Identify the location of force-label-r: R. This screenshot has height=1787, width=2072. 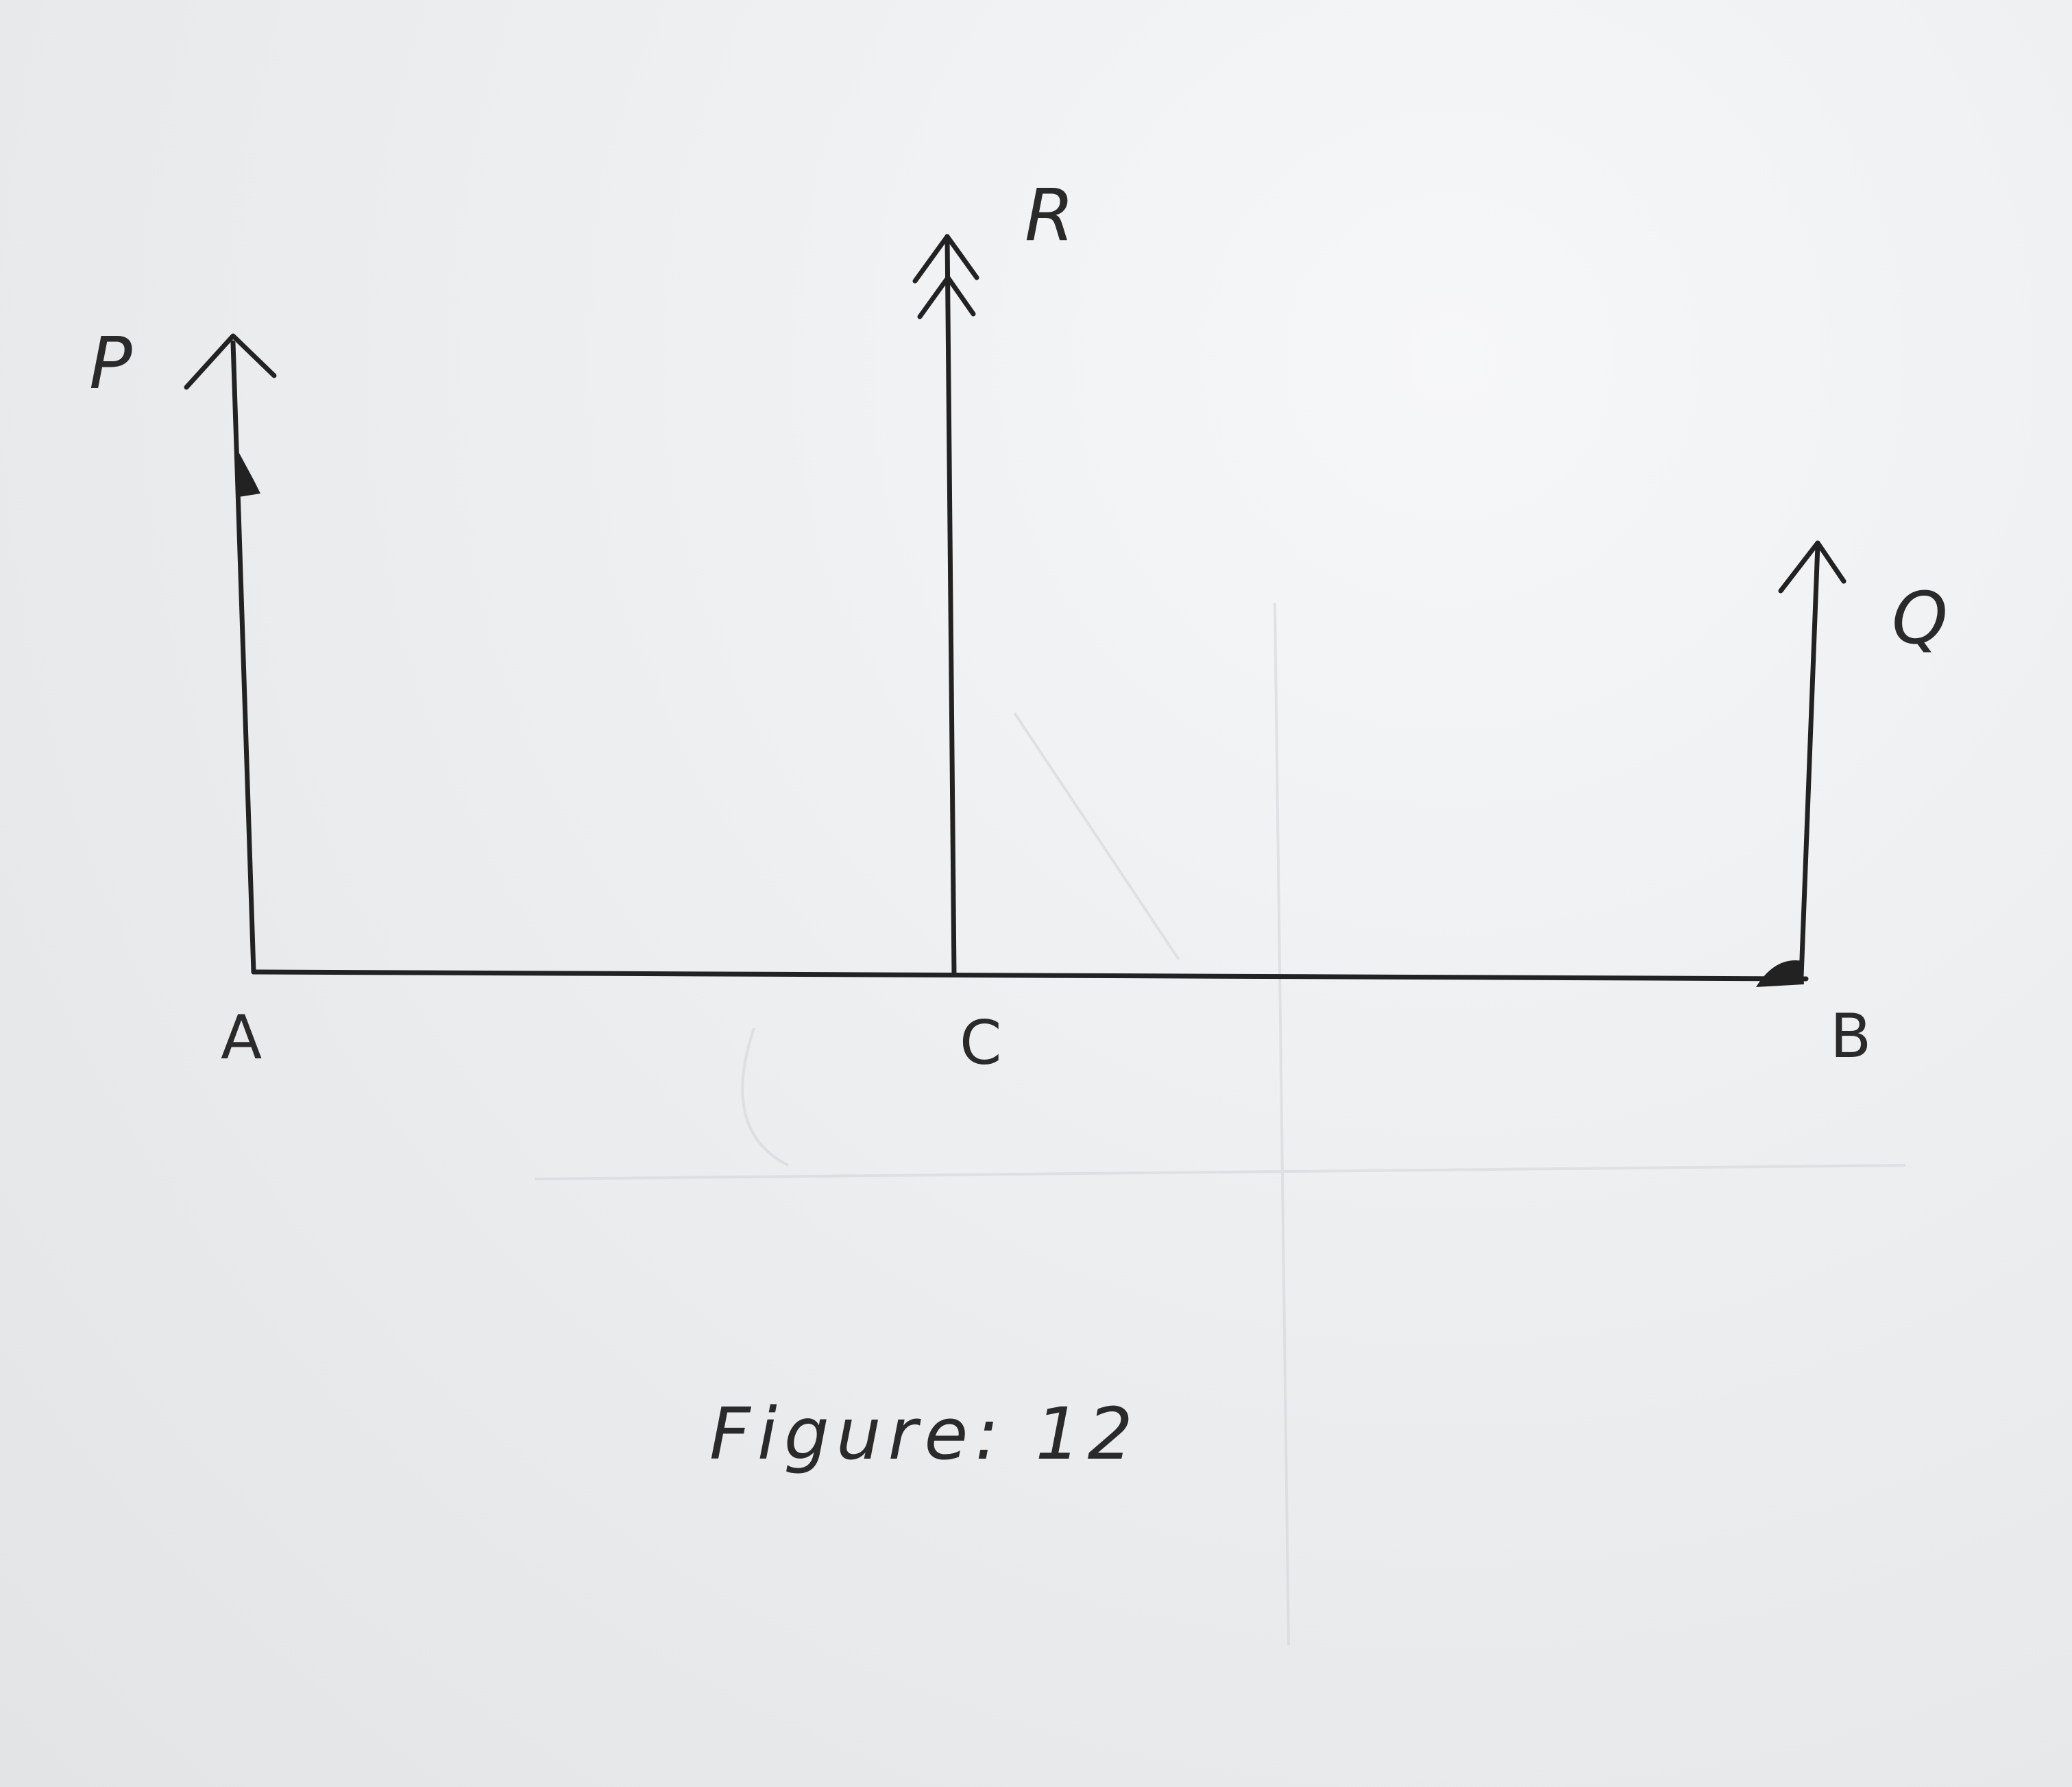
(1050, 215).